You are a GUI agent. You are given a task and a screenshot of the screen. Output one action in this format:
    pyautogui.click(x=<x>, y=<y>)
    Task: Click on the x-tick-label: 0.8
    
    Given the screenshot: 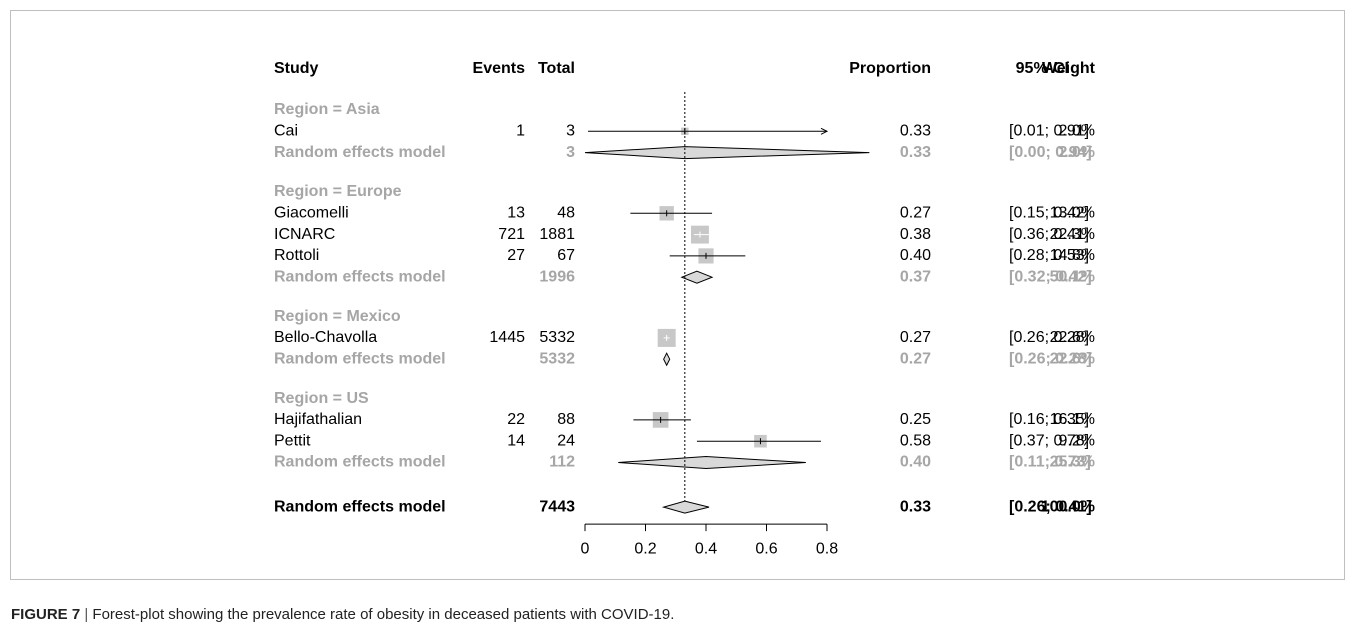 What is the action you would take?
    pyautogui.click(x=827, y=548)
    